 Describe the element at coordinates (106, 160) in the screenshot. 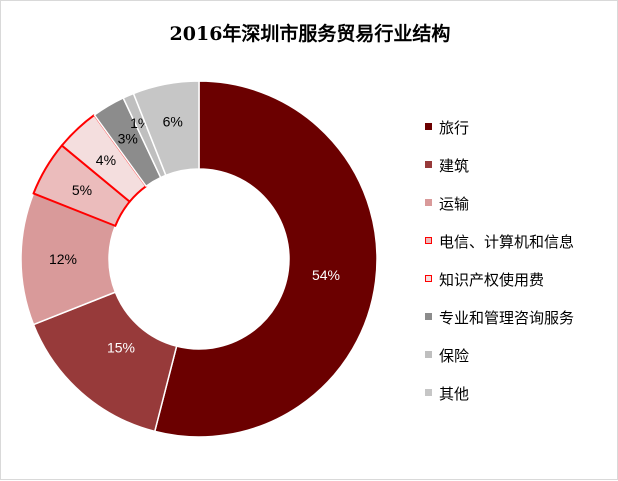

I see `slice-label-4: 4%` at that location.